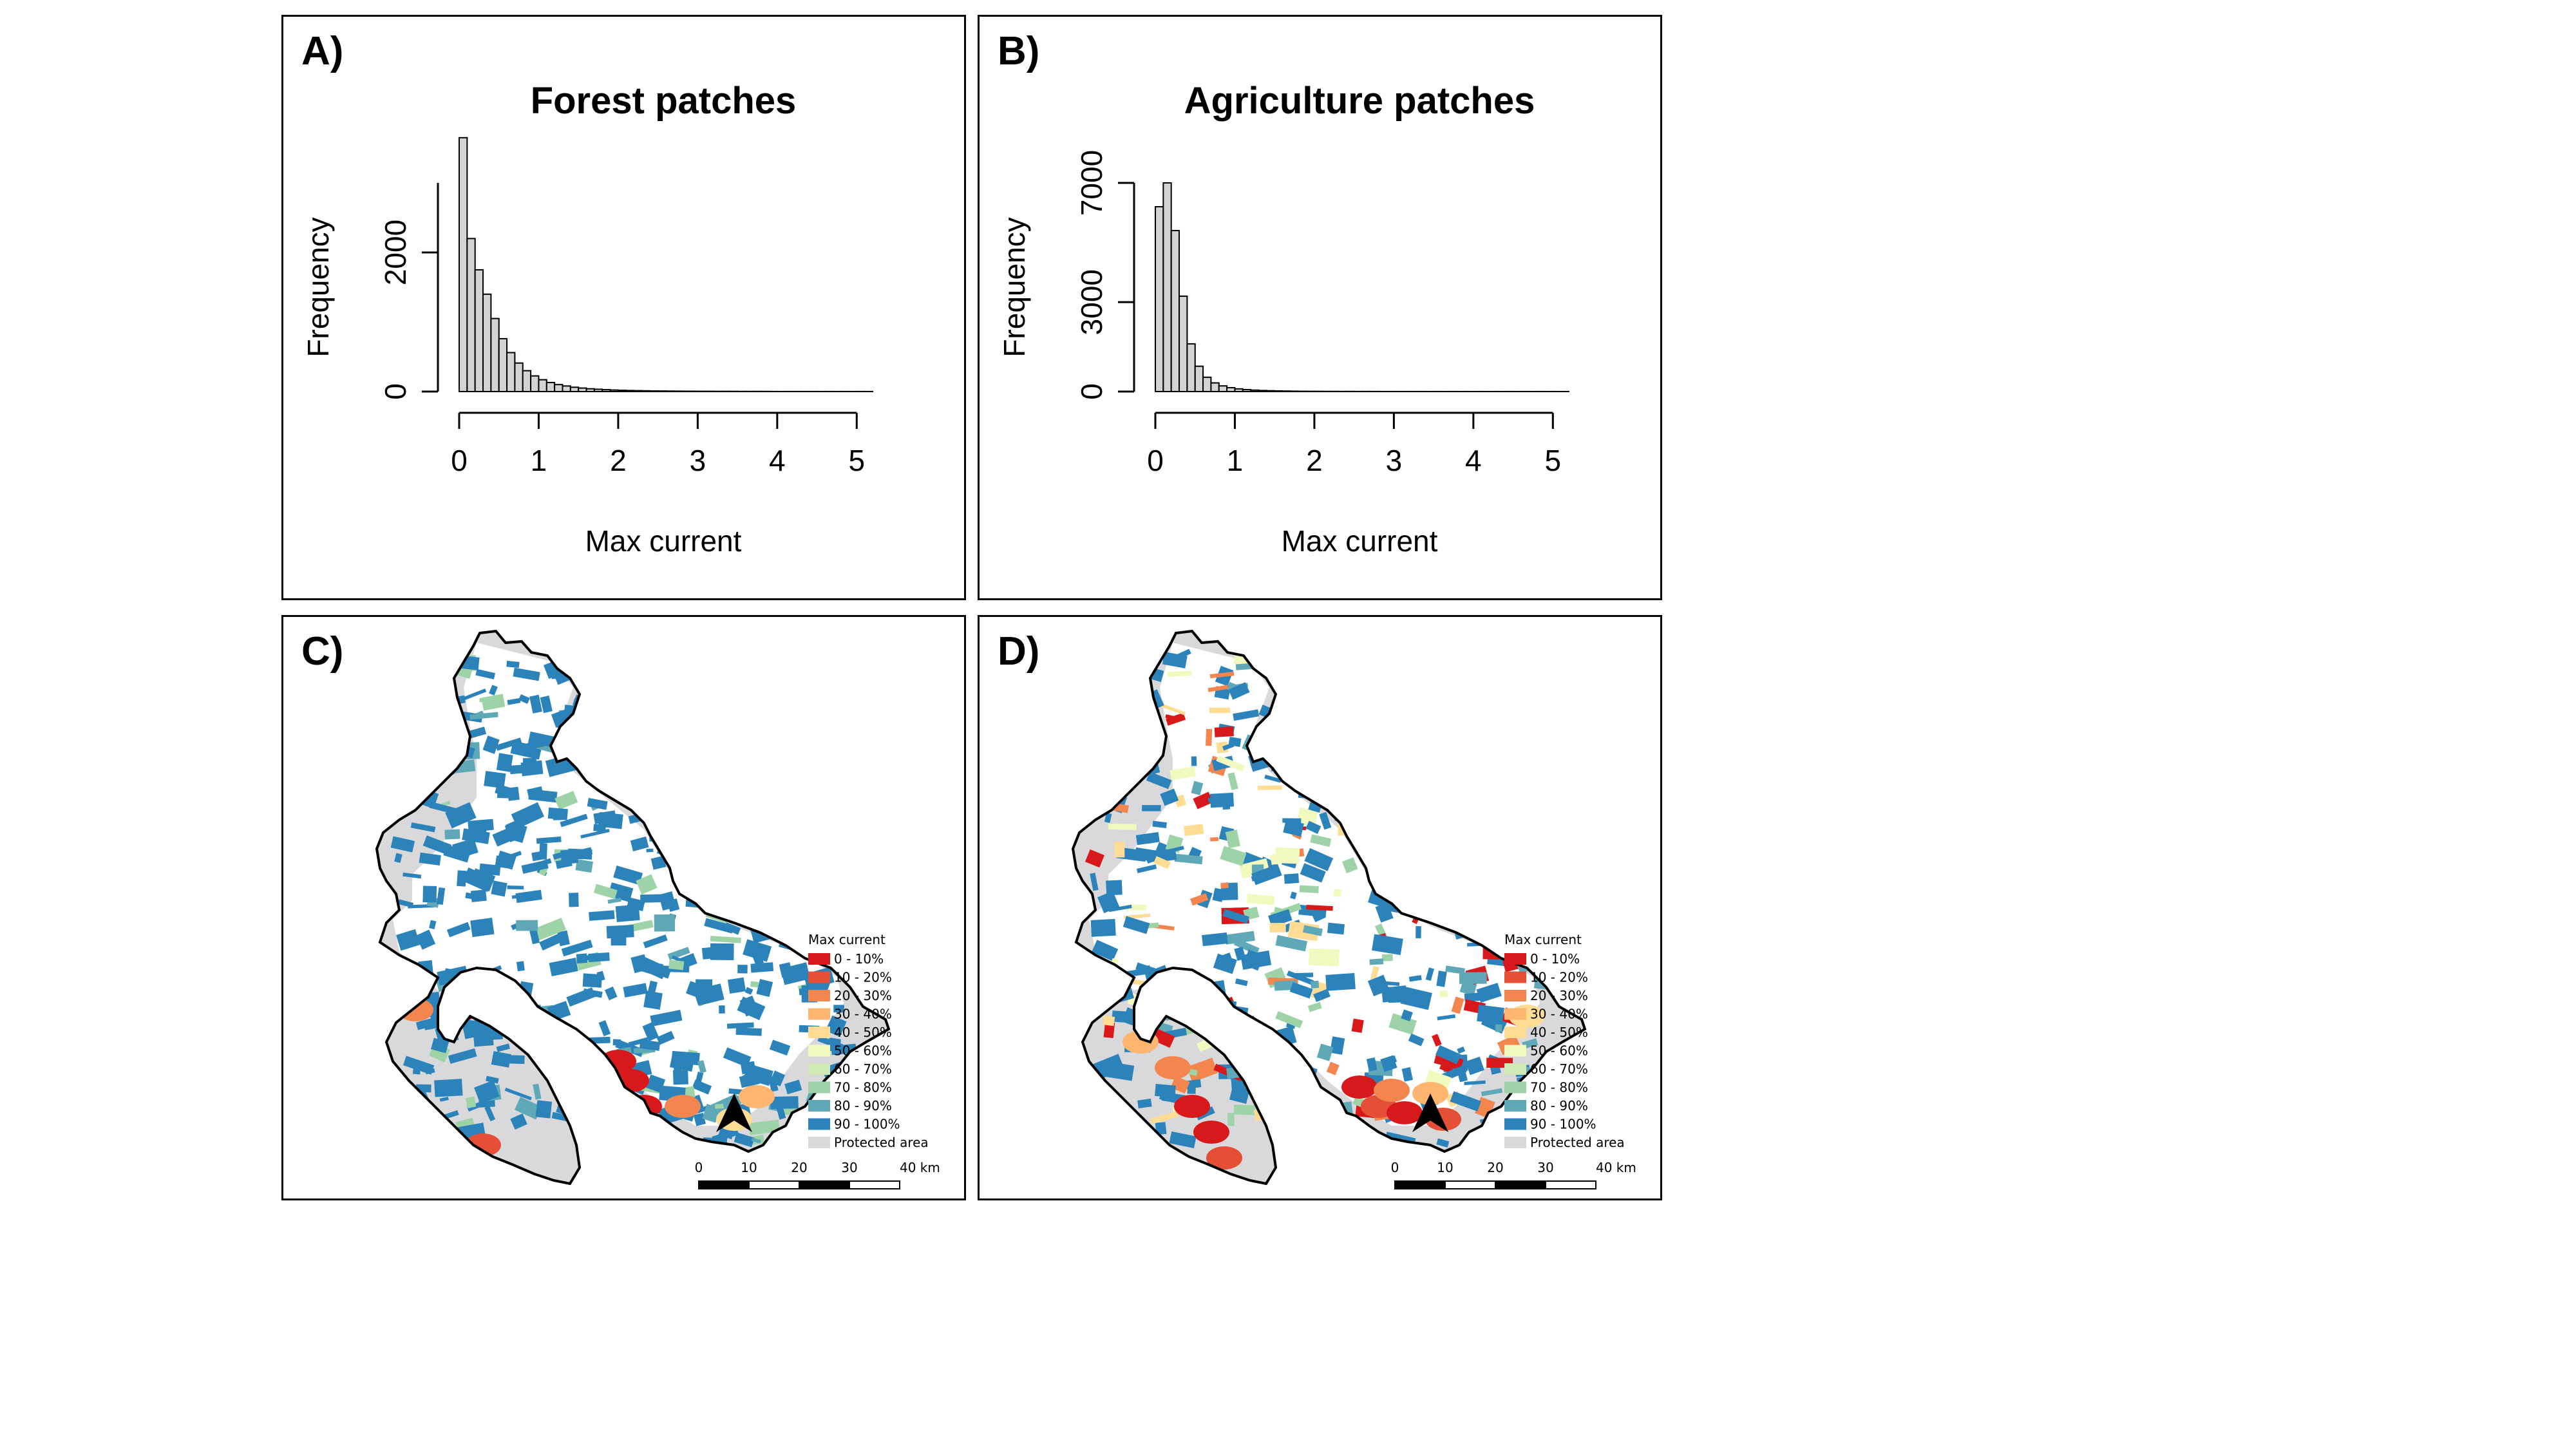  What do you see at coordinates (322, 651) in the screenshot?
I see `panel-label: C)` at bounding box center [322, 651].